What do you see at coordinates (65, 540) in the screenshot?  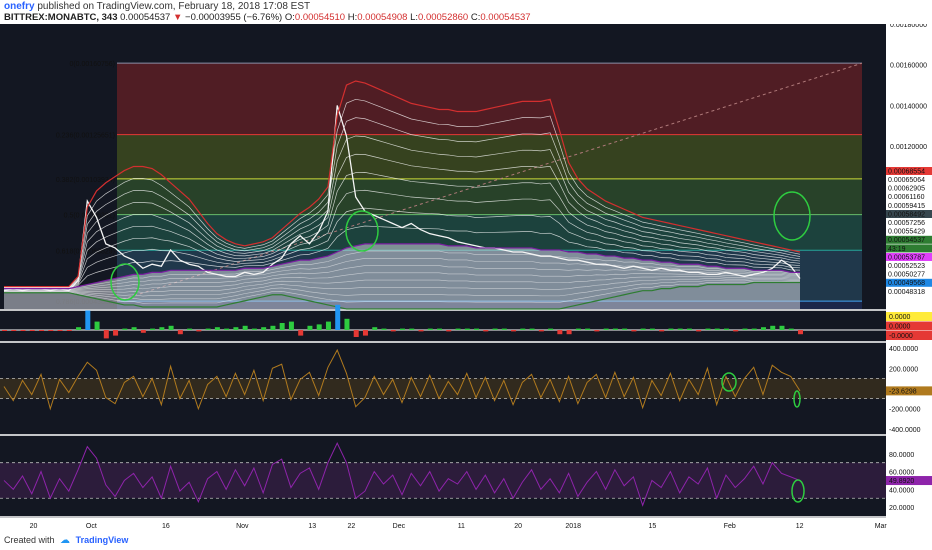 I see `tradingview-cloud-icon: ☁` at bounding box center [65, 540].